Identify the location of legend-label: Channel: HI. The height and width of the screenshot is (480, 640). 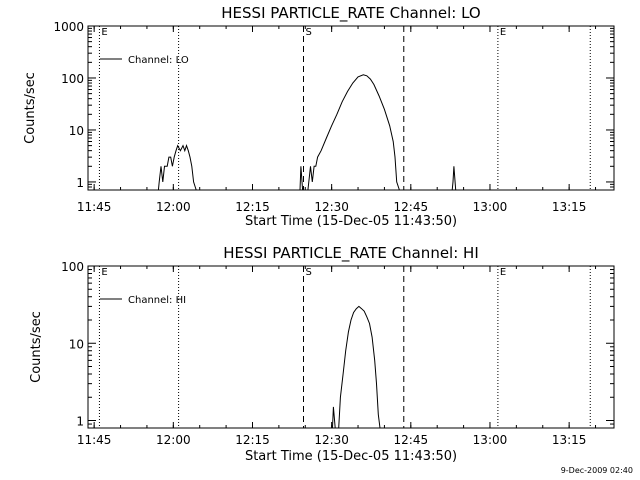
(157, 300).